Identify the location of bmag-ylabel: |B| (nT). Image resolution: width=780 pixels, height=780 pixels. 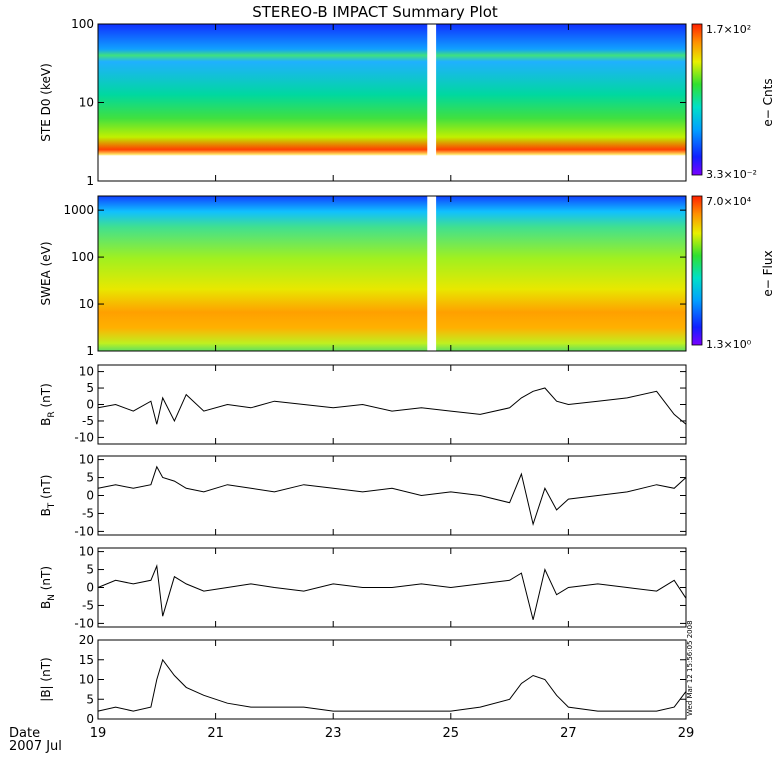
(46, 679).